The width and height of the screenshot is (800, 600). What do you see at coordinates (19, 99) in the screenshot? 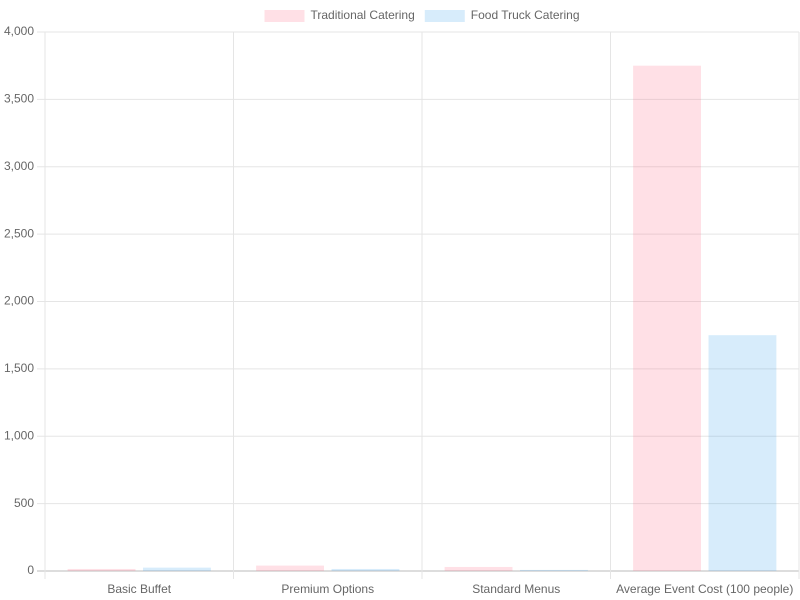
I see `y-tick-label: 3,500` at bounding box center [19, 99].